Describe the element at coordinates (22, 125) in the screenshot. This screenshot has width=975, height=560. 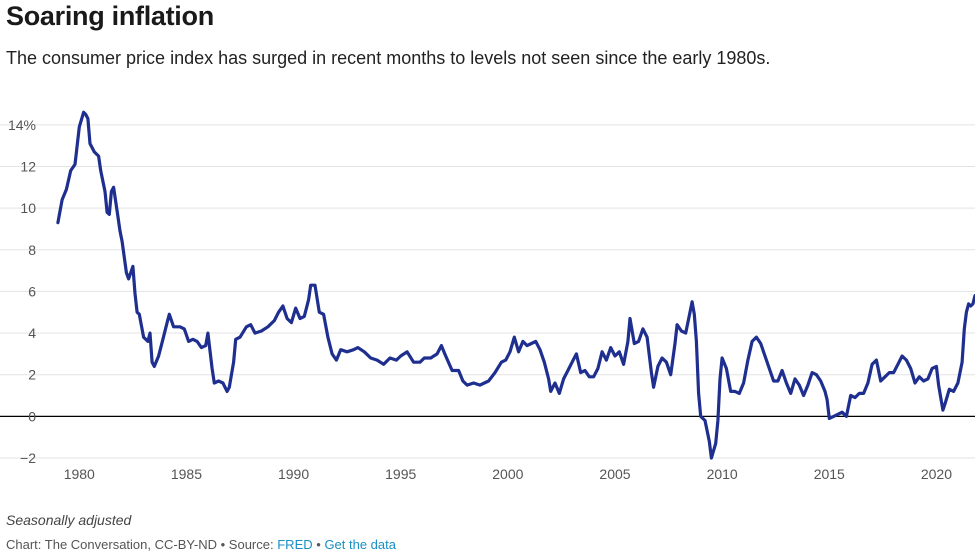
I see `y-tick-label: 14%` at that location.